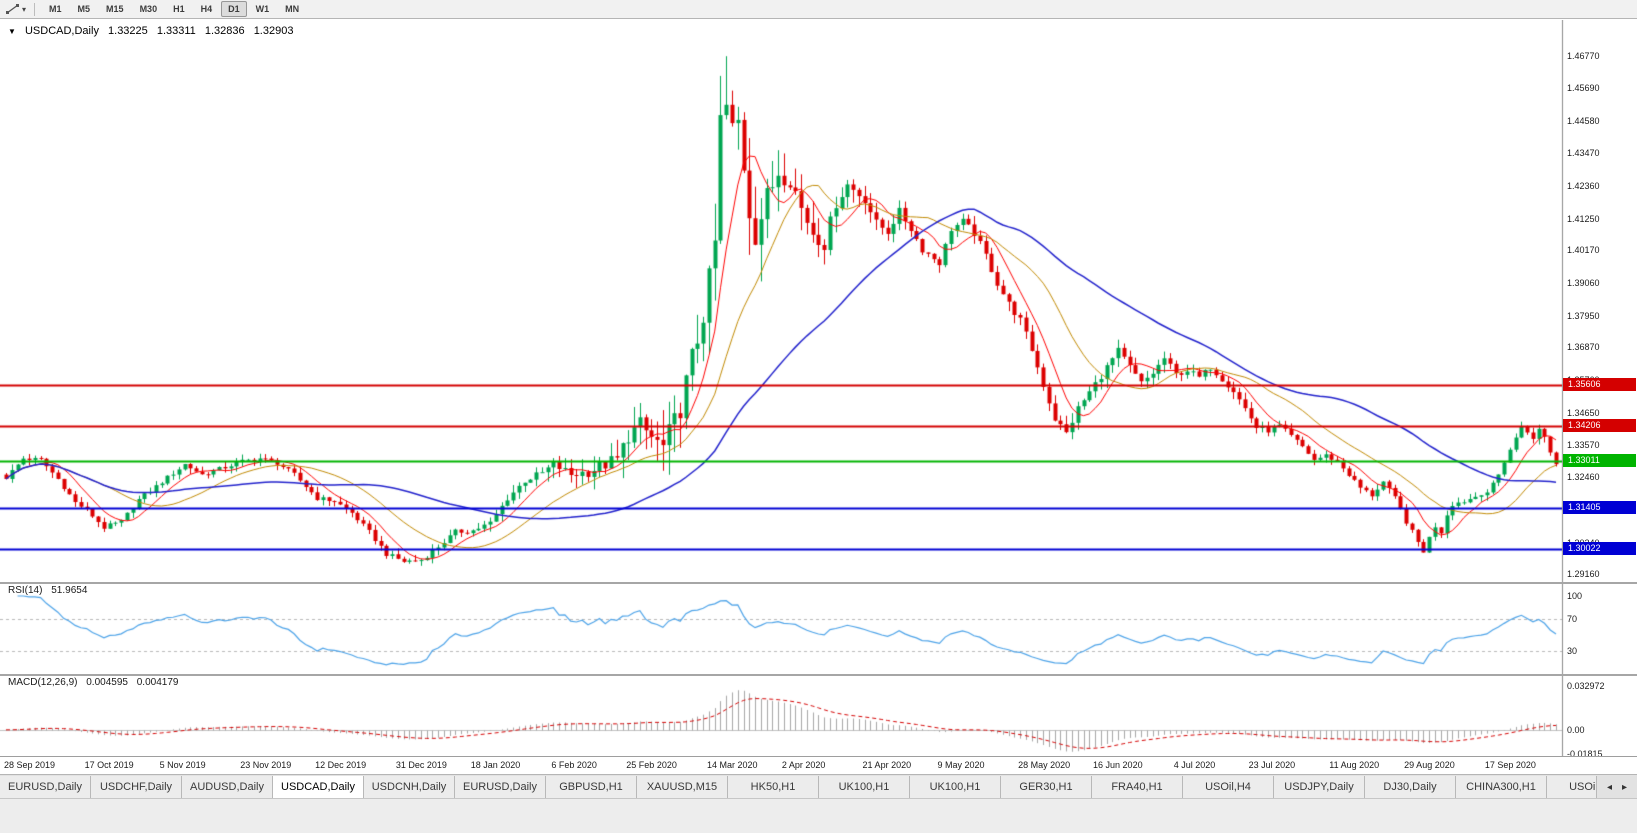 The height and width of the screenshot is (833, 1637). What do you see at coordinates (773, 787) in the screenshot?
I see `chart-tab-hk50-h1: HK50,H1` at bounding box center [773, 787].